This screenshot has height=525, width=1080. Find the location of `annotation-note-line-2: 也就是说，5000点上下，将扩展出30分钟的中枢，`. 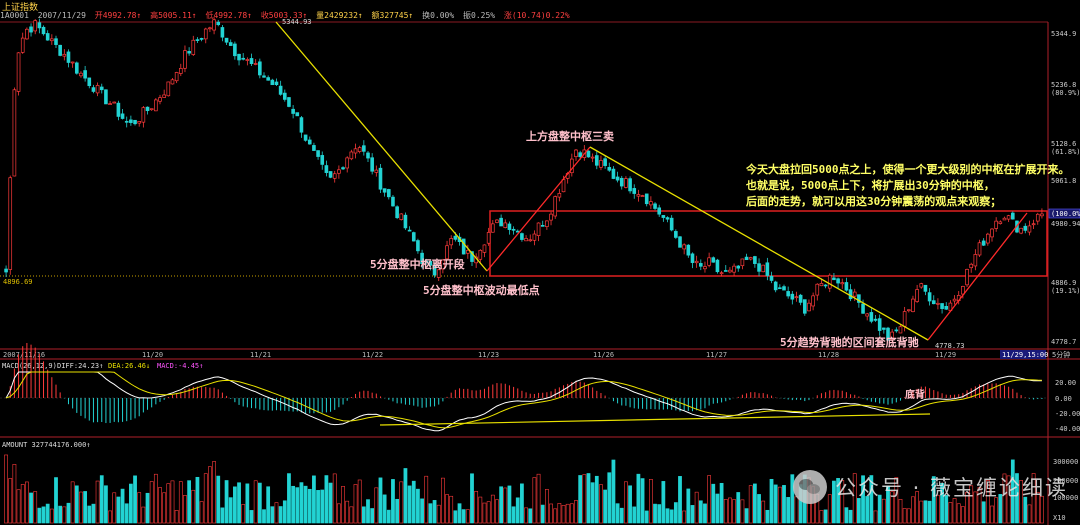

annotation-note-line-2: 也就是说，5000点上下，将扩展出30分钟的中枢， is located at coordinates (870, 185).